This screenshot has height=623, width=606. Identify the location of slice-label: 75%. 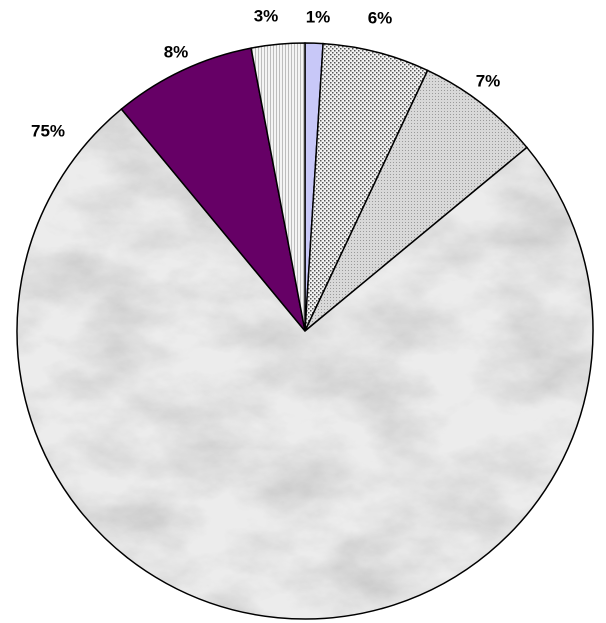
(48, 131).